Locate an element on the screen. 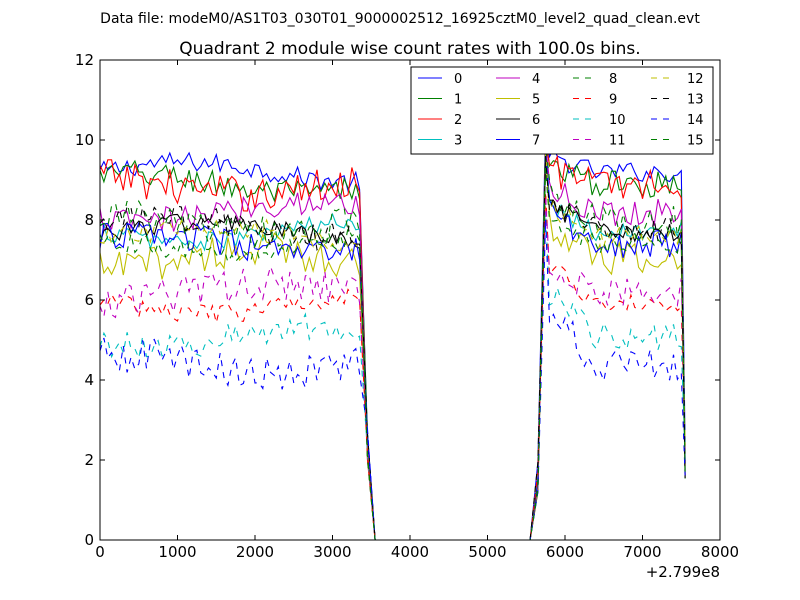  y-tick-label: 4 is located at coordinates (89, 380).